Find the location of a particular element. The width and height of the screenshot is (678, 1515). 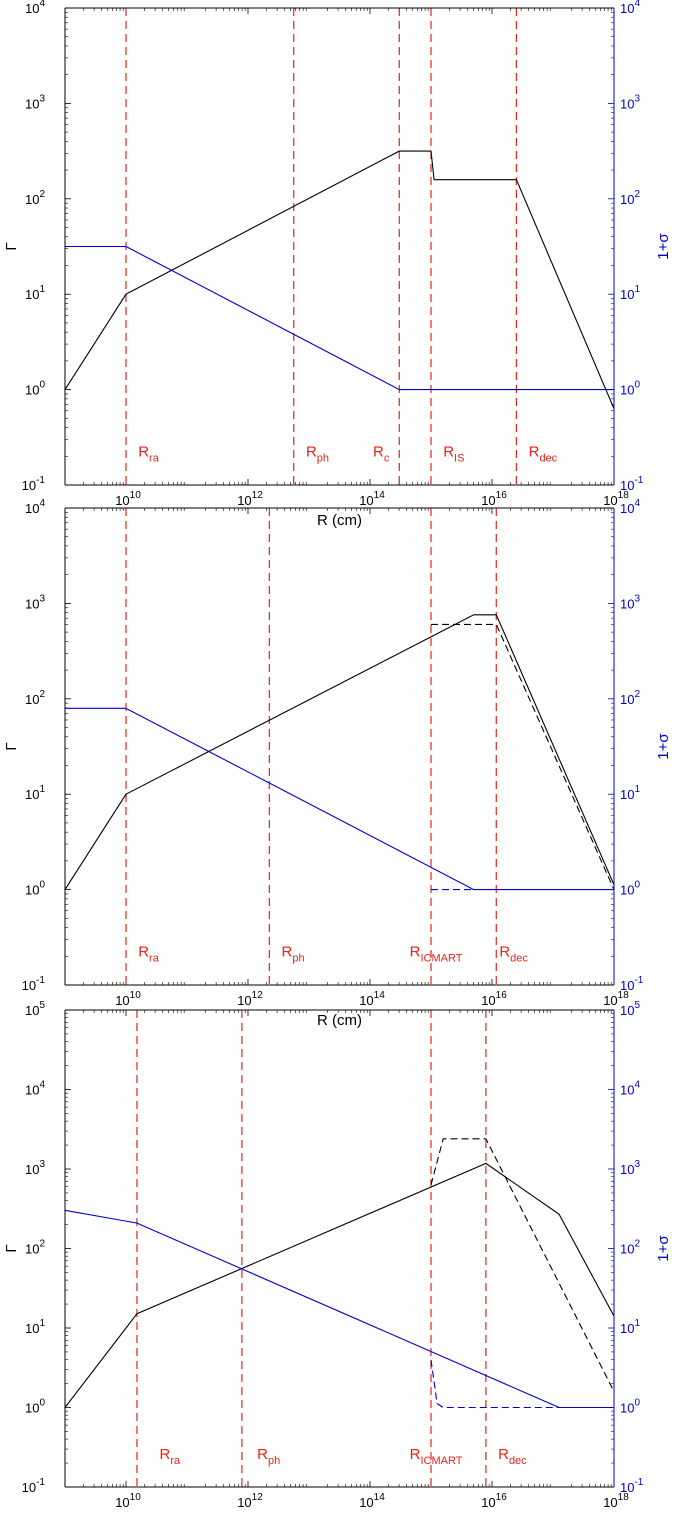

y-tick-label: 10⁵ is located at coordinates (35, 1009).